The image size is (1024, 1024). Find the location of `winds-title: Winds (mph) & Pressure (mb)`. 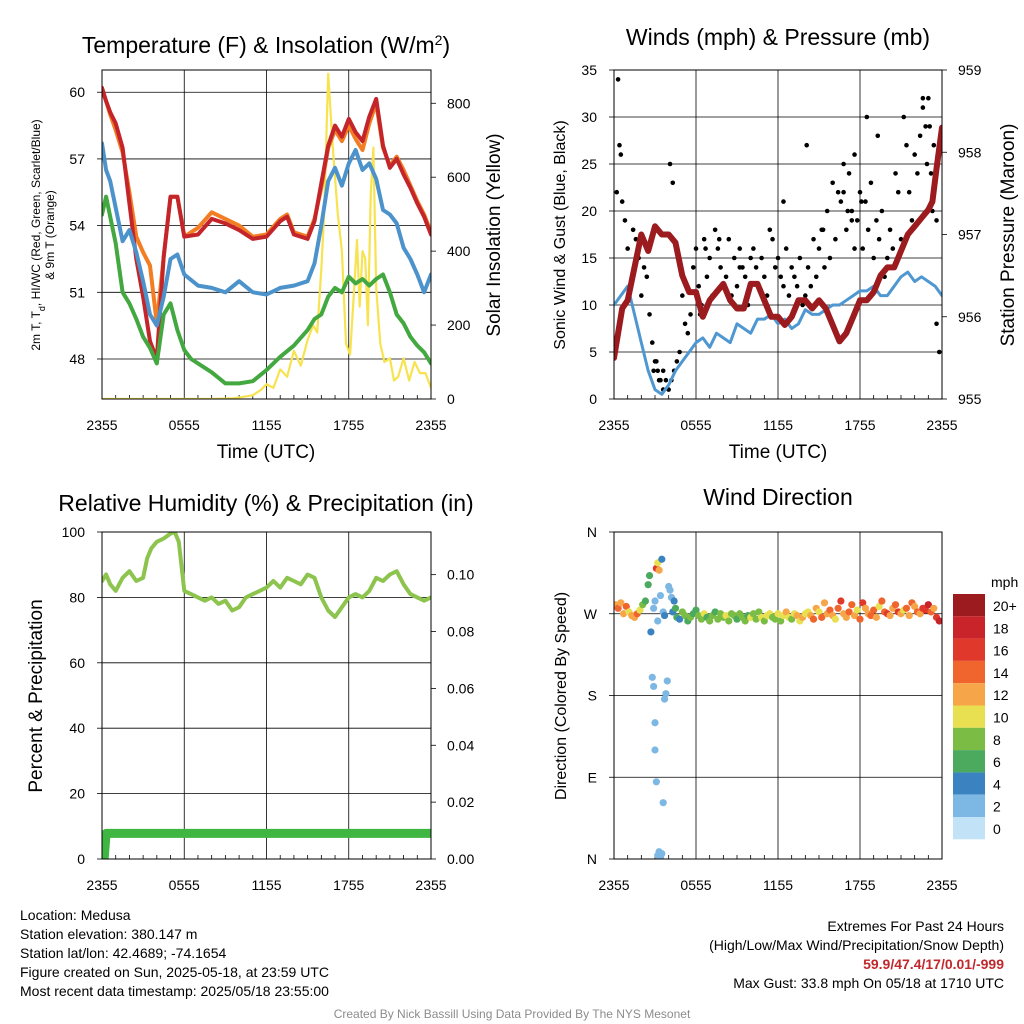

winds-title: Winds (mph) & Pressure (mb) is located at coordinates (778, 37).